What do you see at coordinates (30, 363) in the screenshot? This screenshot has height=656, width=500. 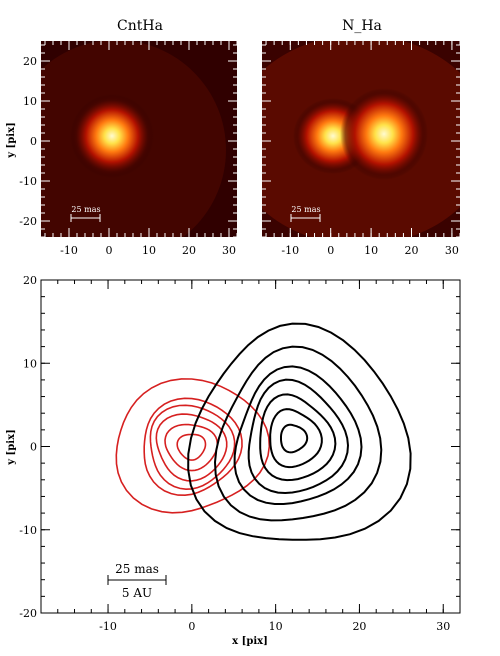 I see `contour-panel-y-tick-label: 10` at bounding box center [30, 363].